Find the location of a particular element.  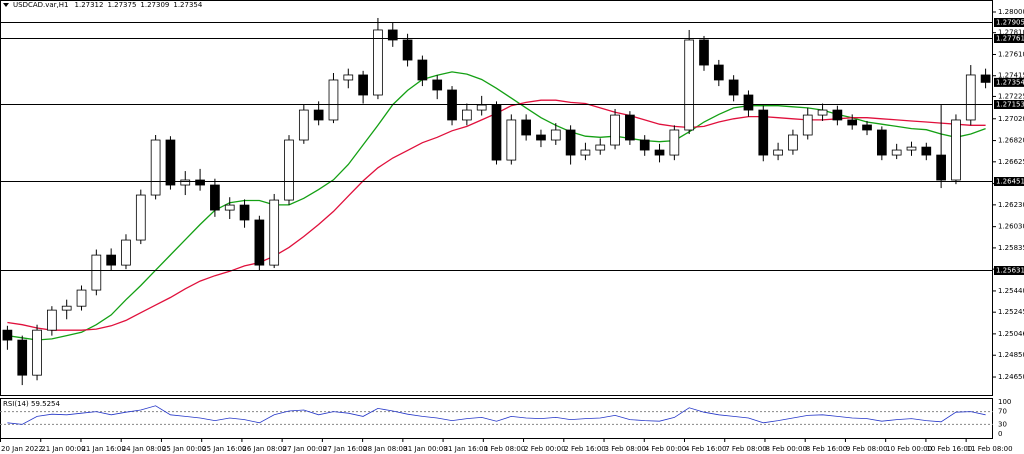

x-tick-label: 26 Jan 08:00 is located at coordinates (264, 449).